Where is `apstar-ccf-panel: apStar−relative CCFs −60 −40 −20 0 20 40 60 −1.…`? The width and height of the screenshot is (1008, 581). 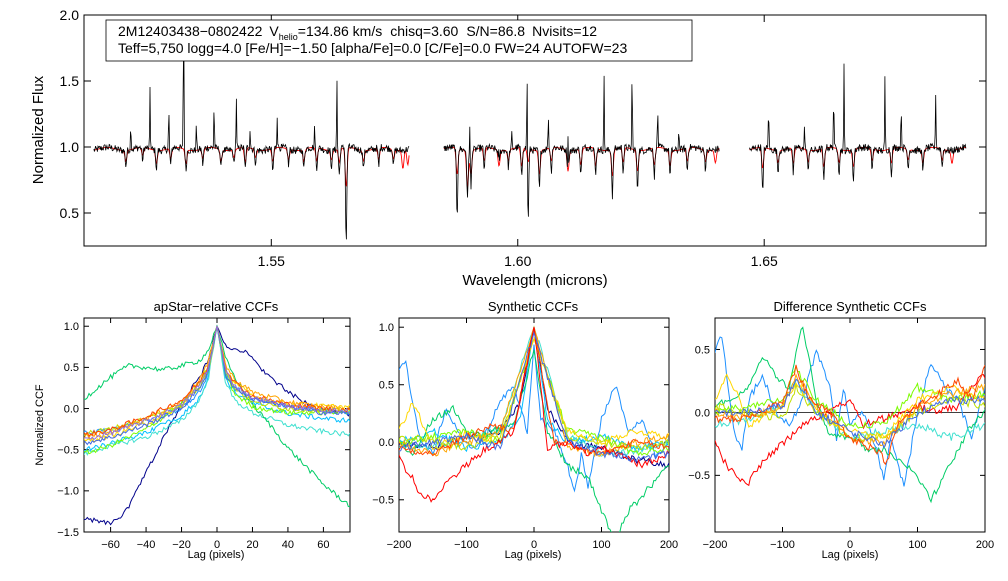
apstar-ccf-panel: apStar−relative CCFs −60 −40 −20 0 20 40 60 −1.… is located at coordinates (192, 430).